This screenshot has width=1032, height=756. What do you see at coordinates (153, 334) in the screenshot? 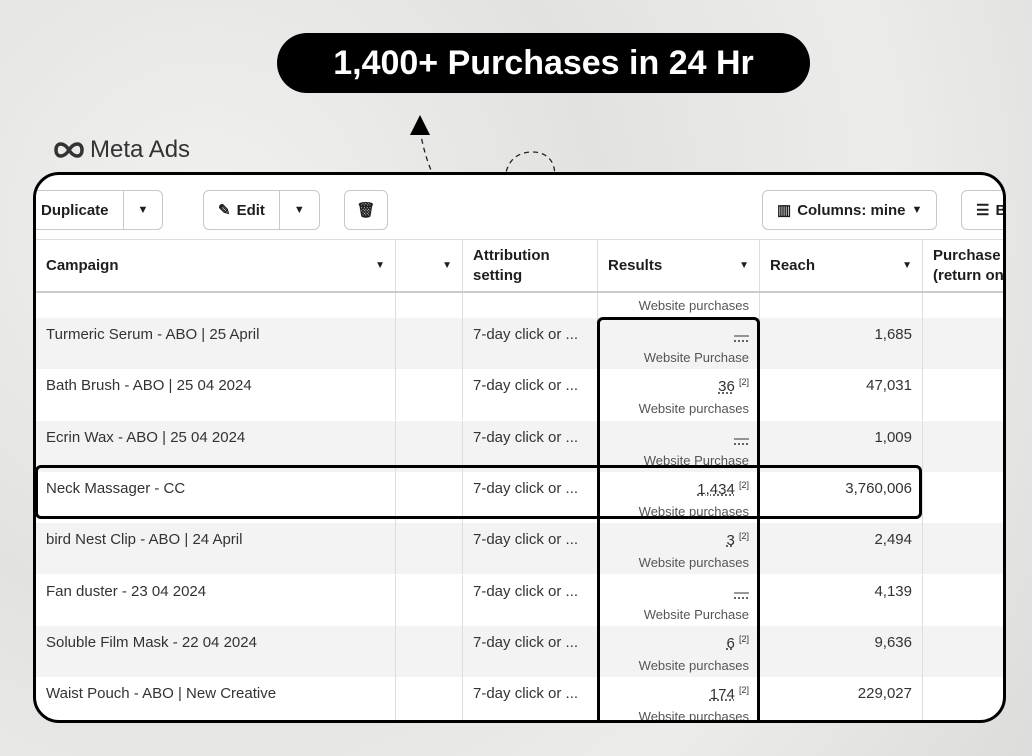
I see `campaign-name: Turmeric Serum - ABO | 25 April` at bounding box center [153, 334].